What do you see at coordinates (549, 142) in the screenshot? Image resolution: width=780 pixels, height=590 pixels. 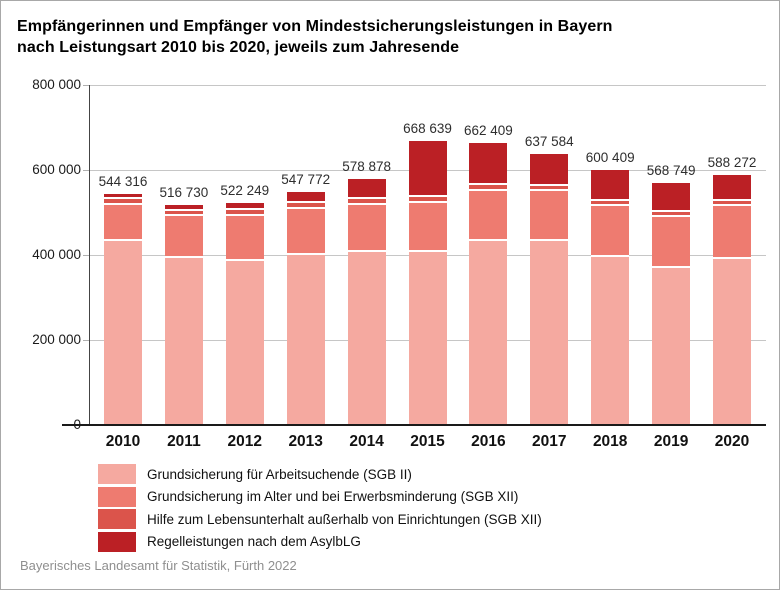 I see `bar-total-label-2017: 637 584` at bounding box center [549, 142].